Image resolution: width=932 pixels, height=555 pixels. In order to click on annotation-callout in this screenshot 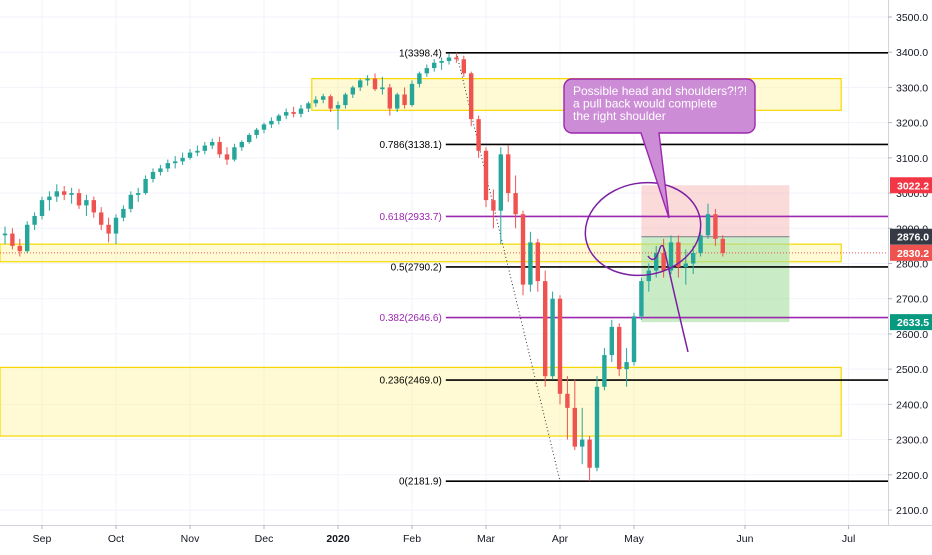, I will do `click(659, 148)`.